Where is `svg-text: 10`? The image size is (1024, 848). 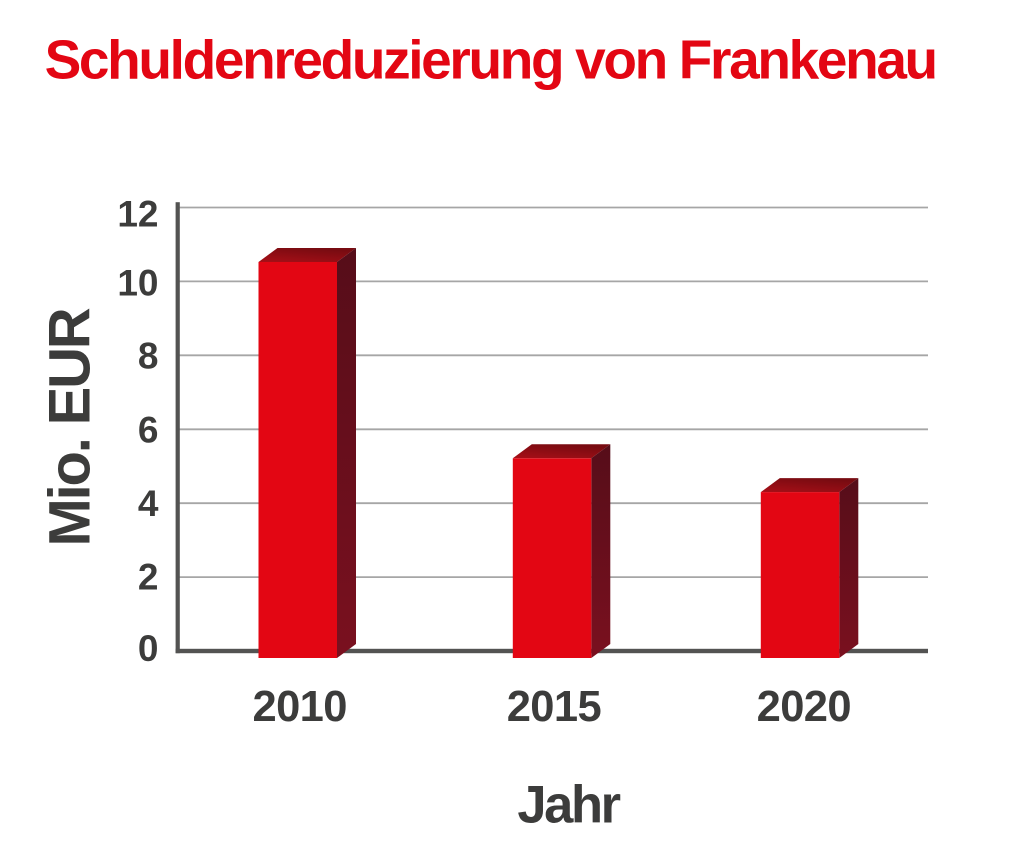
svg-text: 10 is located at coordinates (137, 282).